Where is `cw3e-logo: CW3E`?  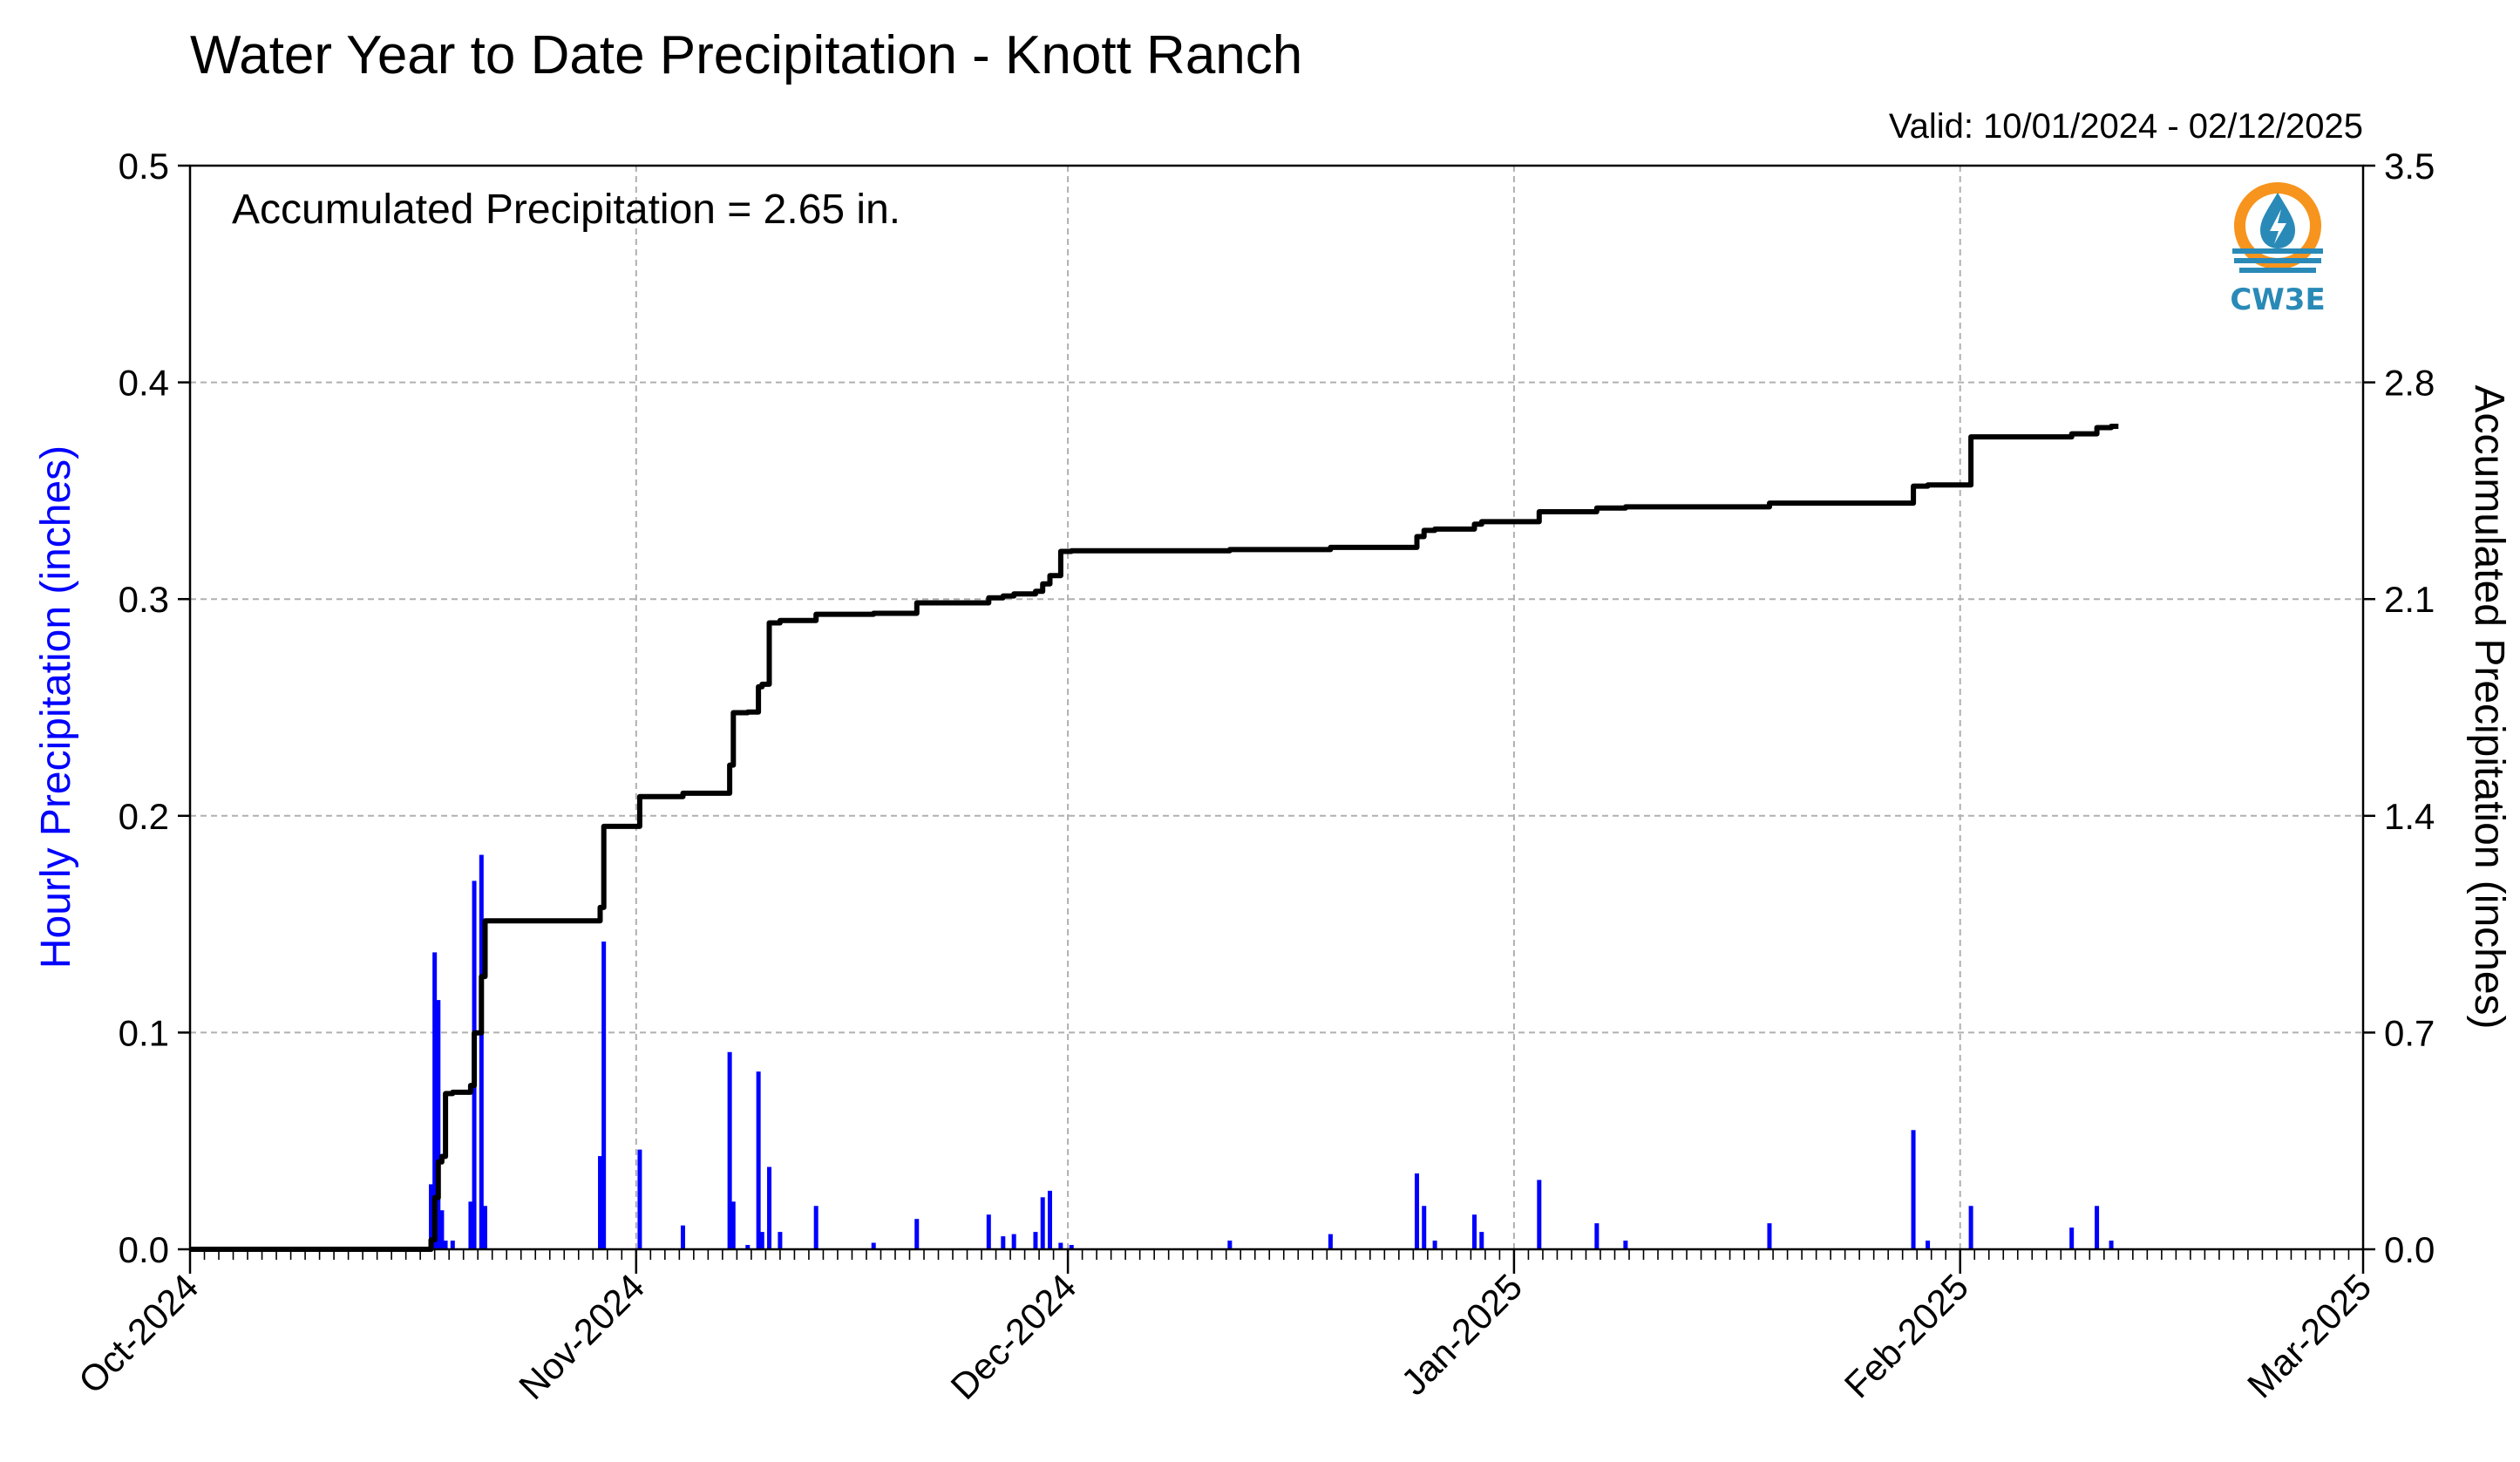 cw3e-logo: CW3E is located at coordinates (2278, 249).